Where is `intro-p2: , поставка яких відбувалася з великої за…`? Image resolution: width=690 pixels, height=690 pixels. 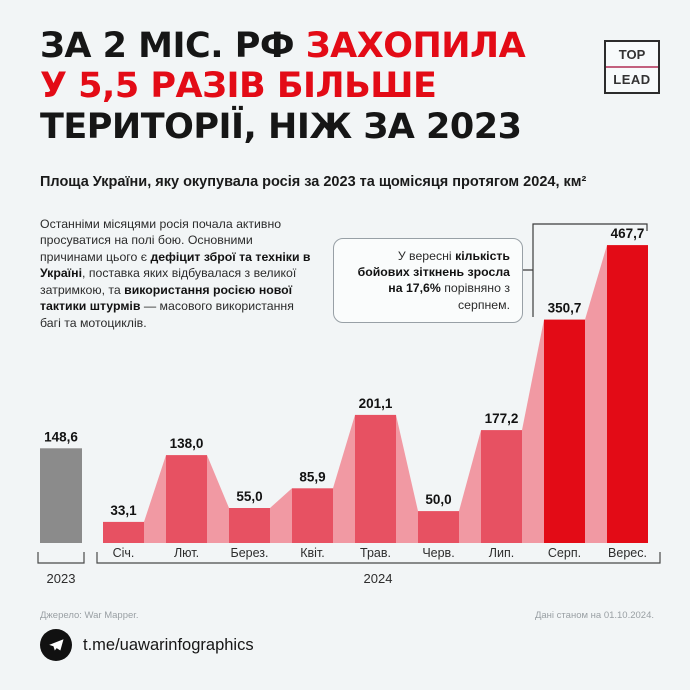 intro-p2: , поставка яких відбувалася з великої за… is located at coordinates (168, 281).